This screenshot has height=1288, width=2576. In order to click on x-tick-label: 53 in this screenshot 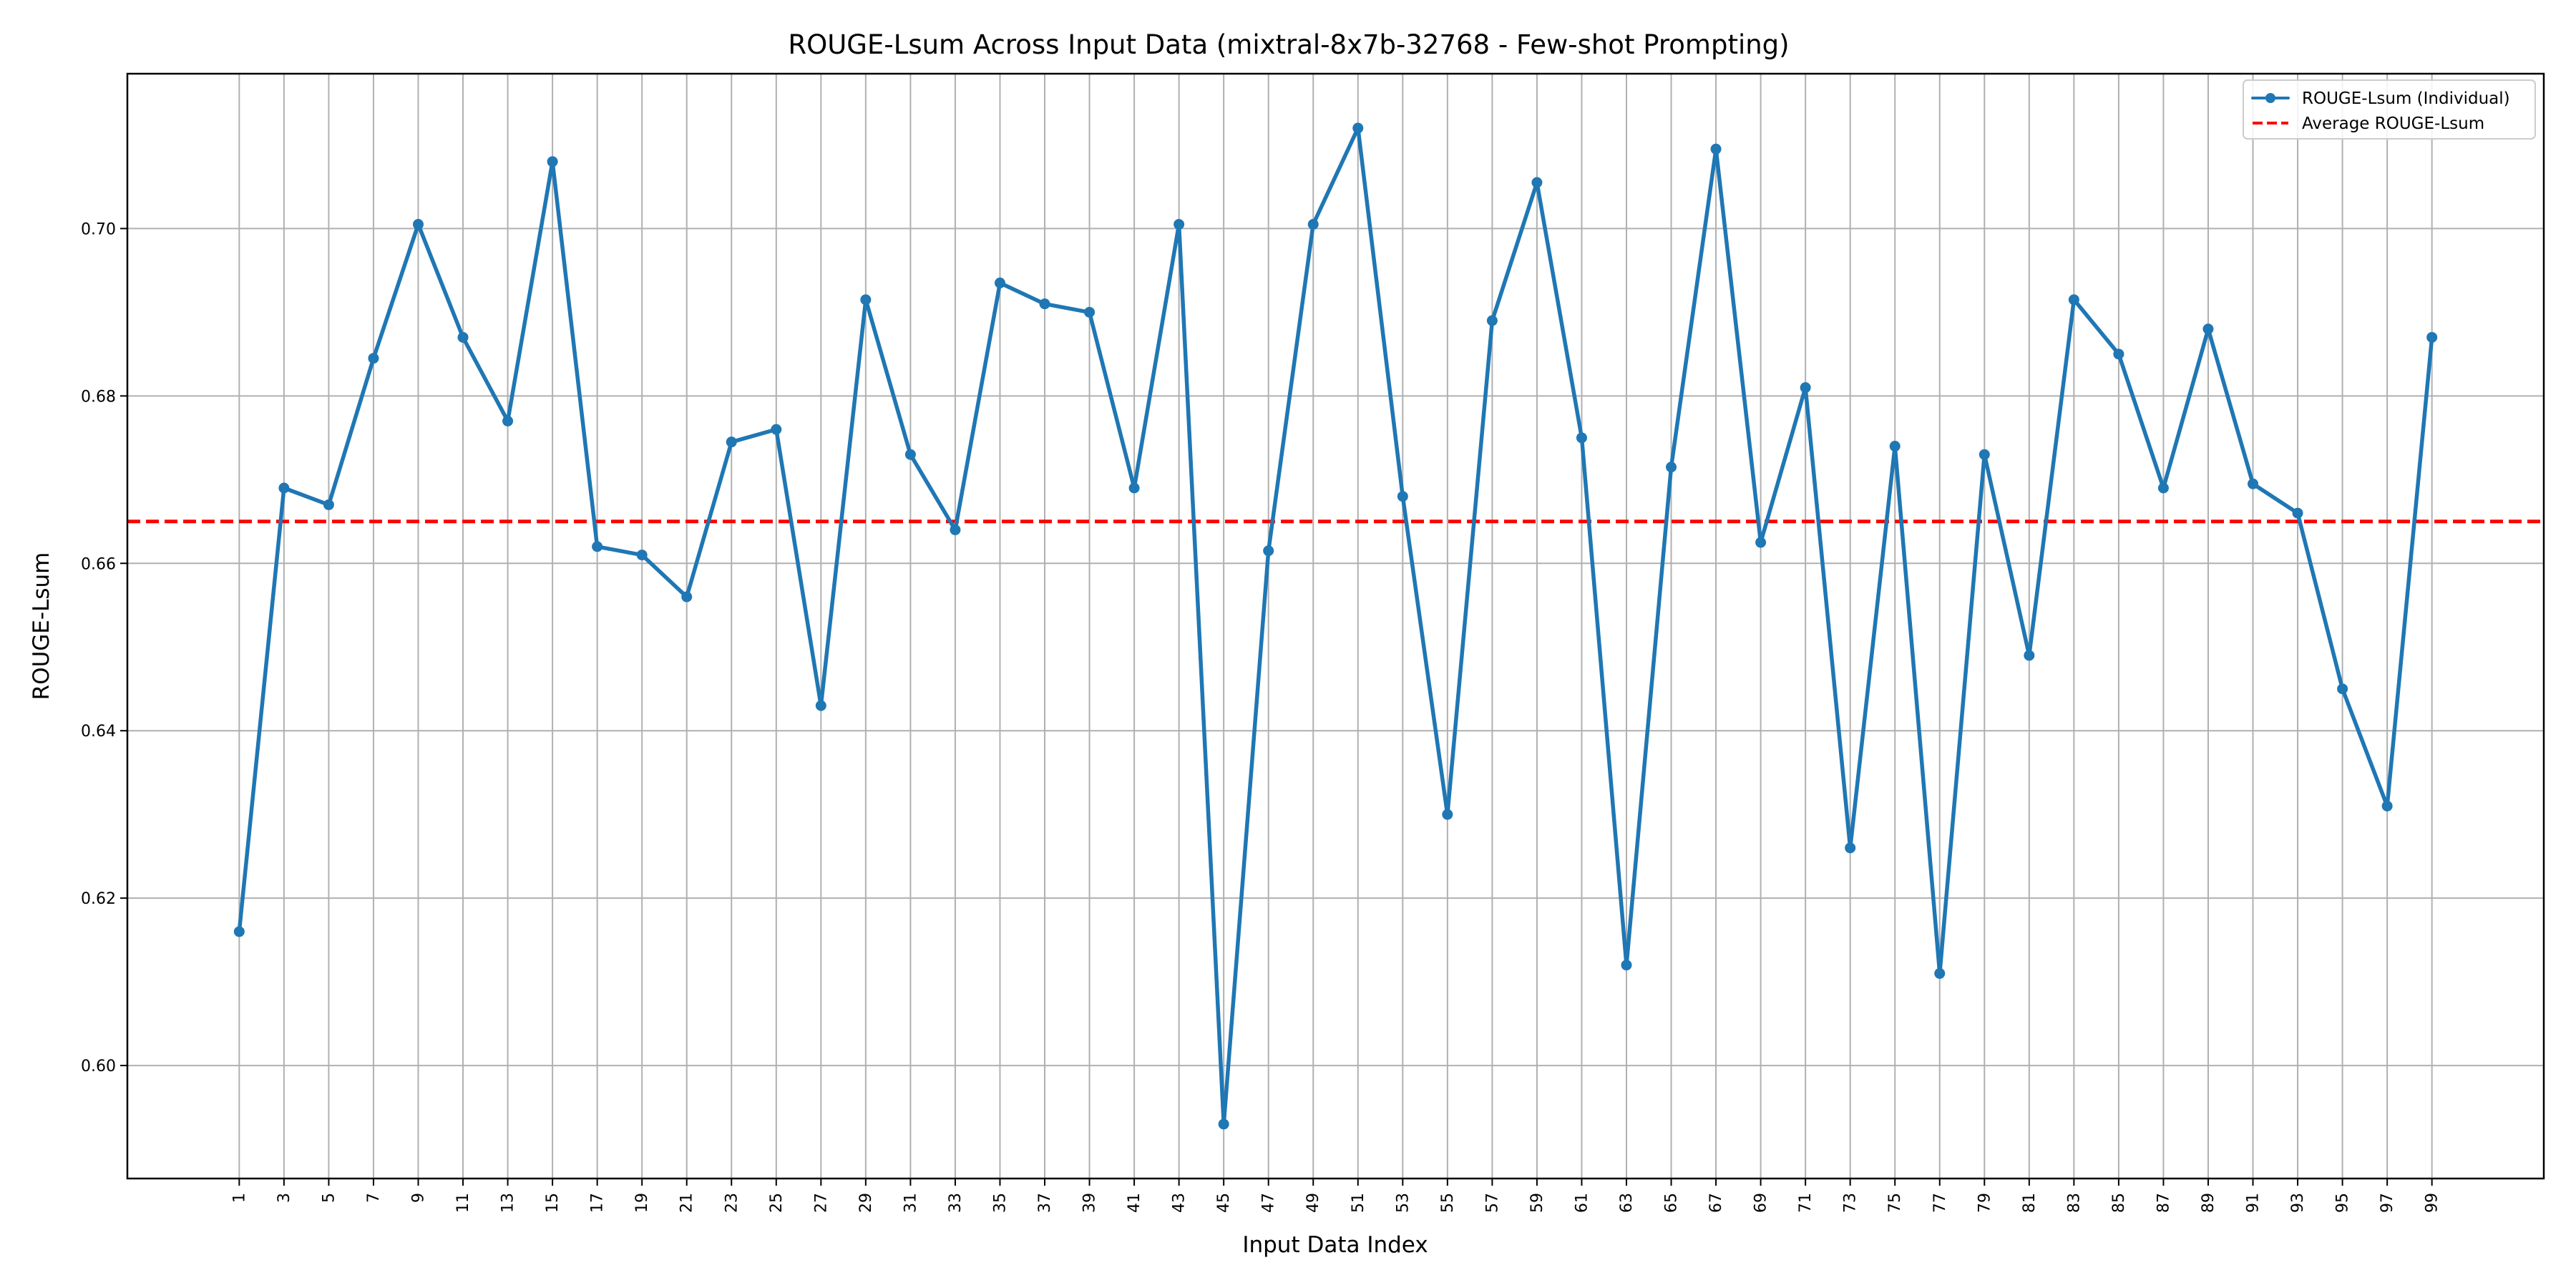, I will do `click(1403, 1203)`.